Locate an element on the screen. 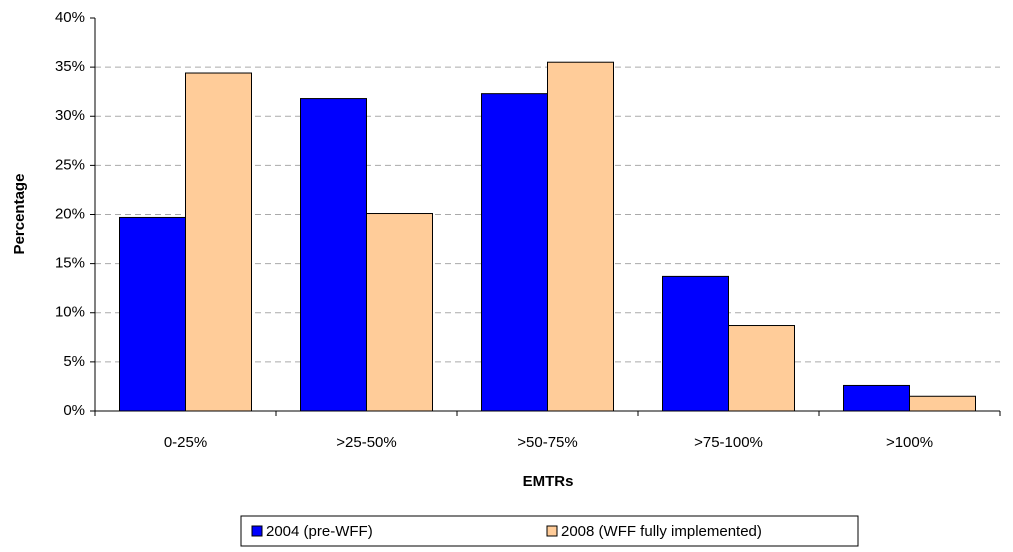 The width and height of the screenshot is (1013, 552). x-tick-label: >50-75% is located at coordinates (547, 442).